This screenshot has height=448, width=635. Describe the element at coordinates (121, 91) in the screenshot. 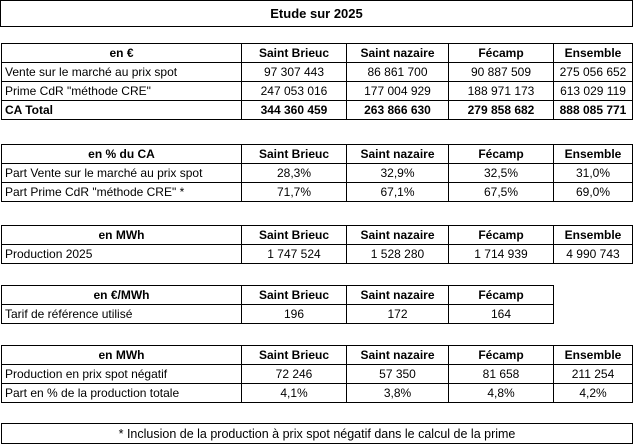

I see `row-label: Prime CdR "méthode CRE"` at that location.